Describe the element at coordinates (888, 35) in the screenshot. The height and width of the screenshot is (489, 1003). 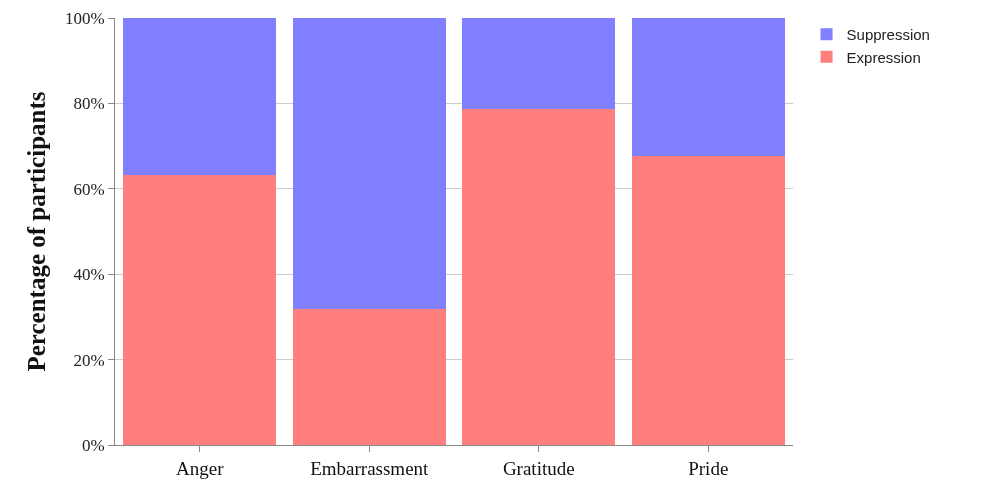
I see `legend-label: Suppression` at that location.